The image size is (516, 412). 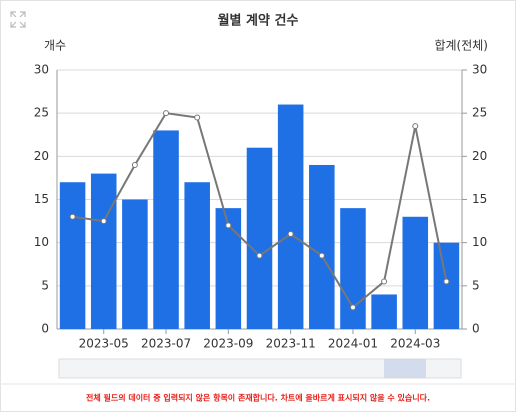 What do you see at coordinates (353, 344) in the screenshot?
I see `x-tick-label: 2024-01` at bounding box center [353, 344].